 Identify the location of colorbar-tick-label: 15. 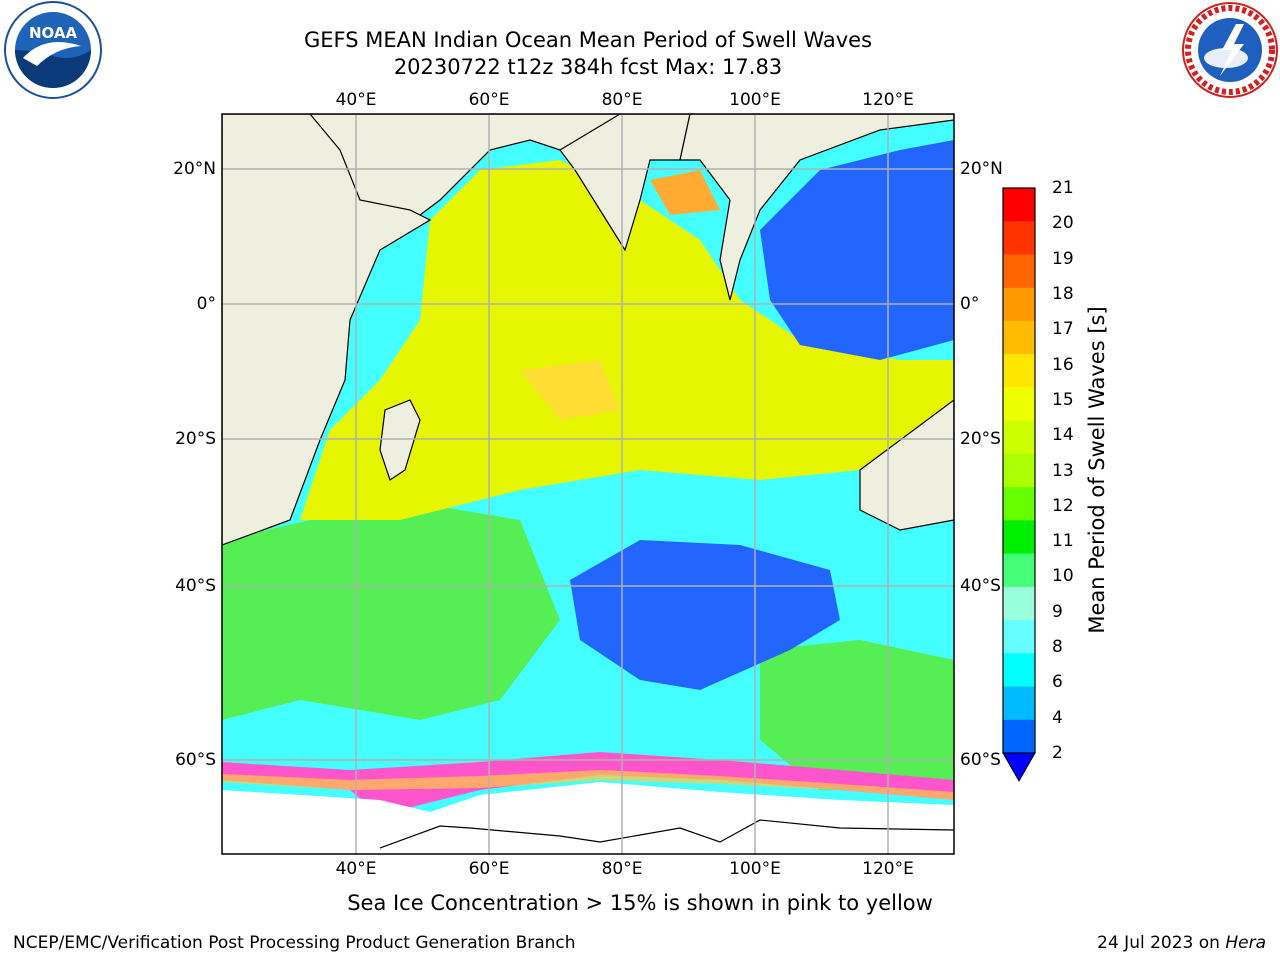
(1063, 399).